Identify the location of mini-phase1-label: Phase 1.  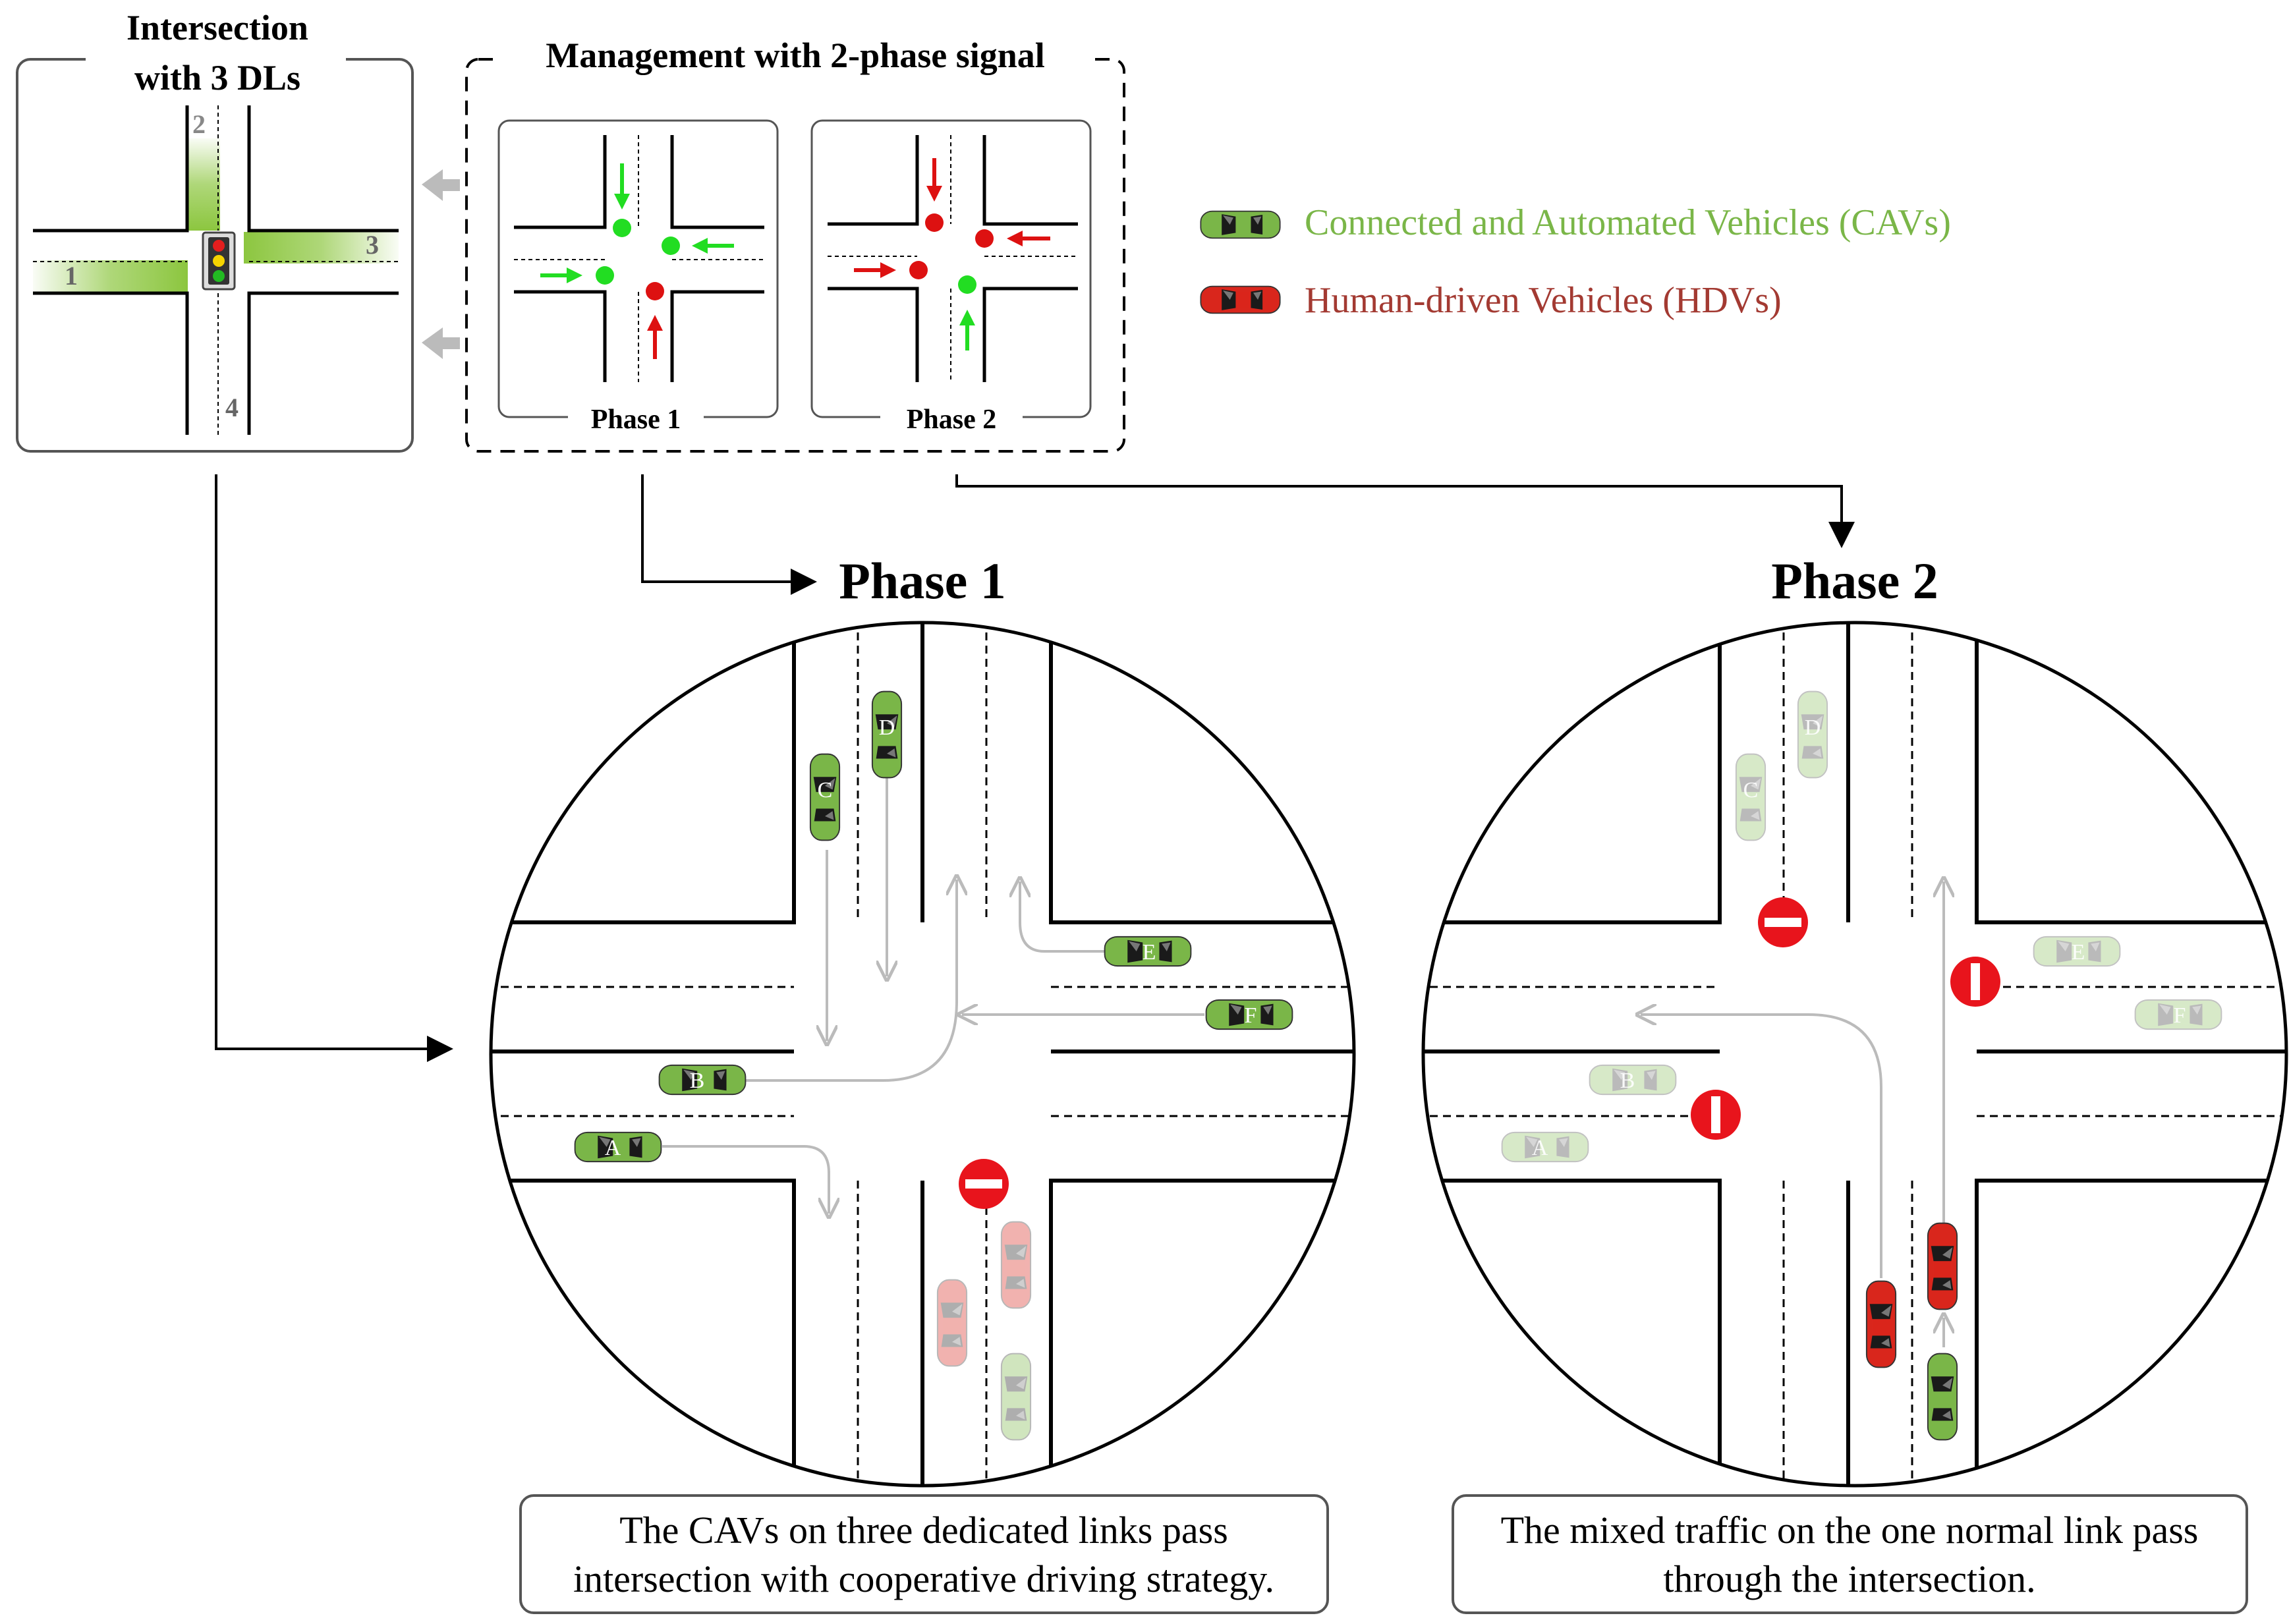
(636, 420).